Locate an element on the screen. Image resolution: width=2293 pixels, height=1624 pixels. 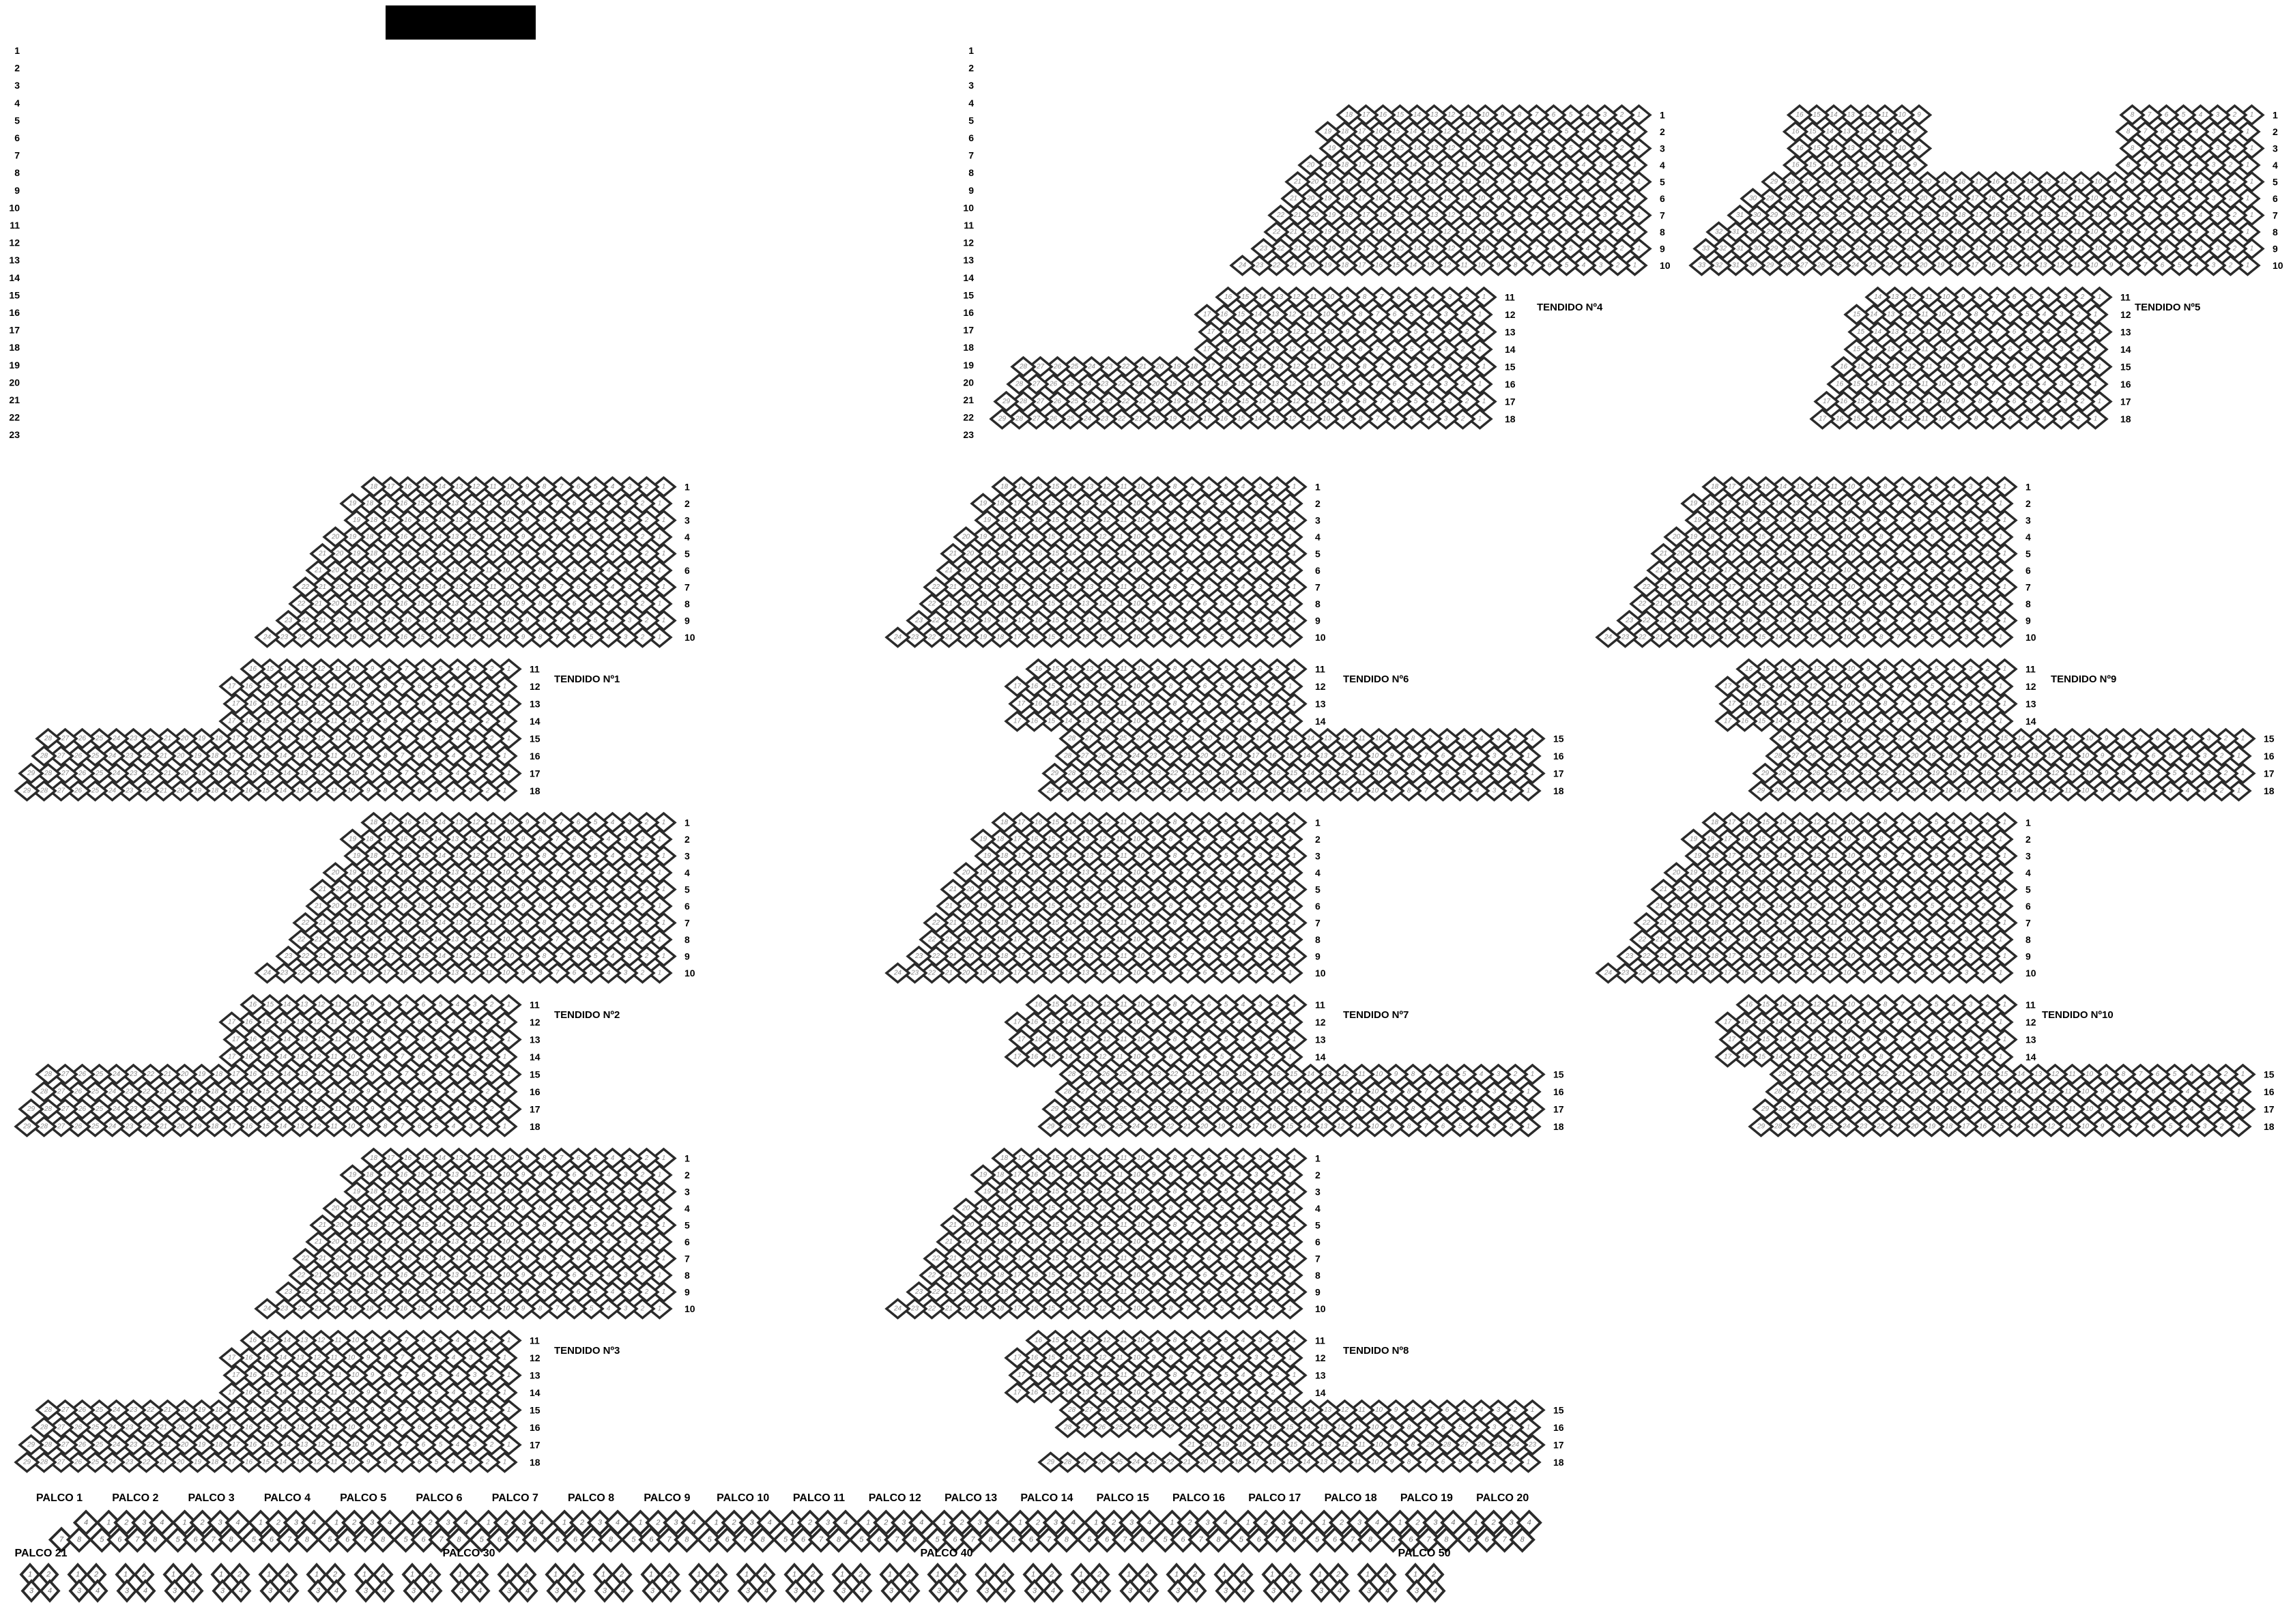
seat: 24 is located at coordinates (267, 1309).